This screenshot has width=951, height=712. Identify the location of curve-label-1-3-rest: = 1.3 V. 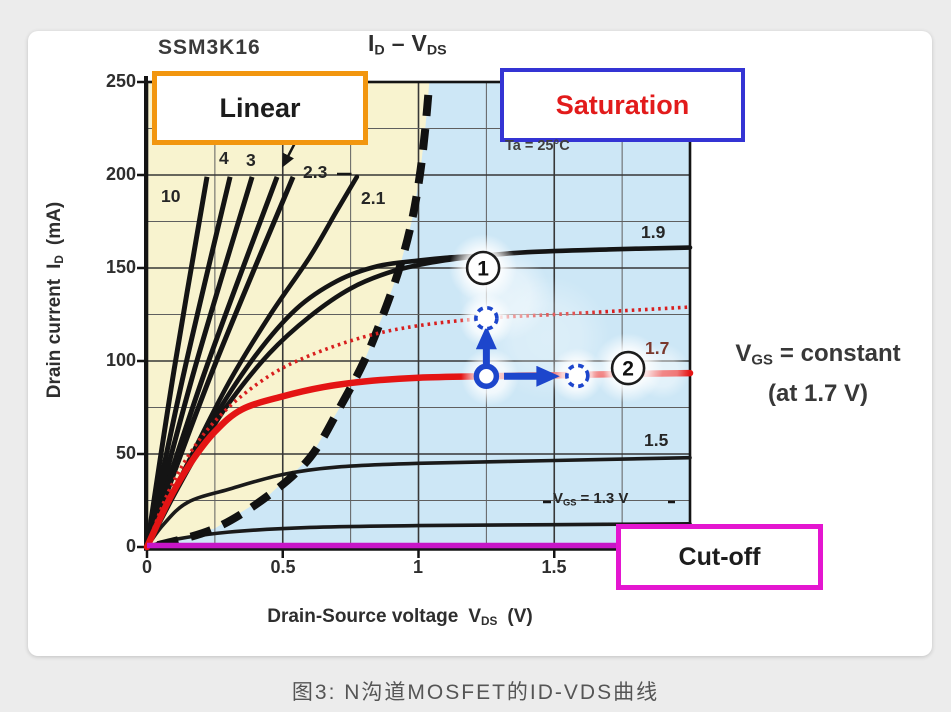
(604, 498).